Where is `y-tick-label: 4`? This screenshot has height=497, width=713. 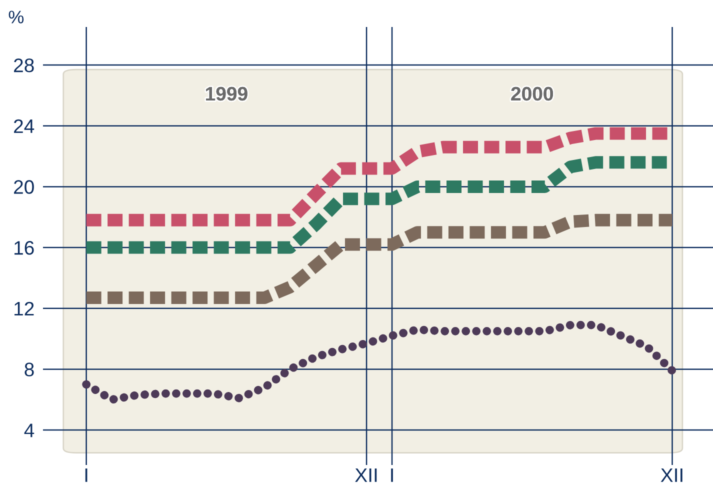
y-tick-label: 4 is located at coordinates (29, 431).